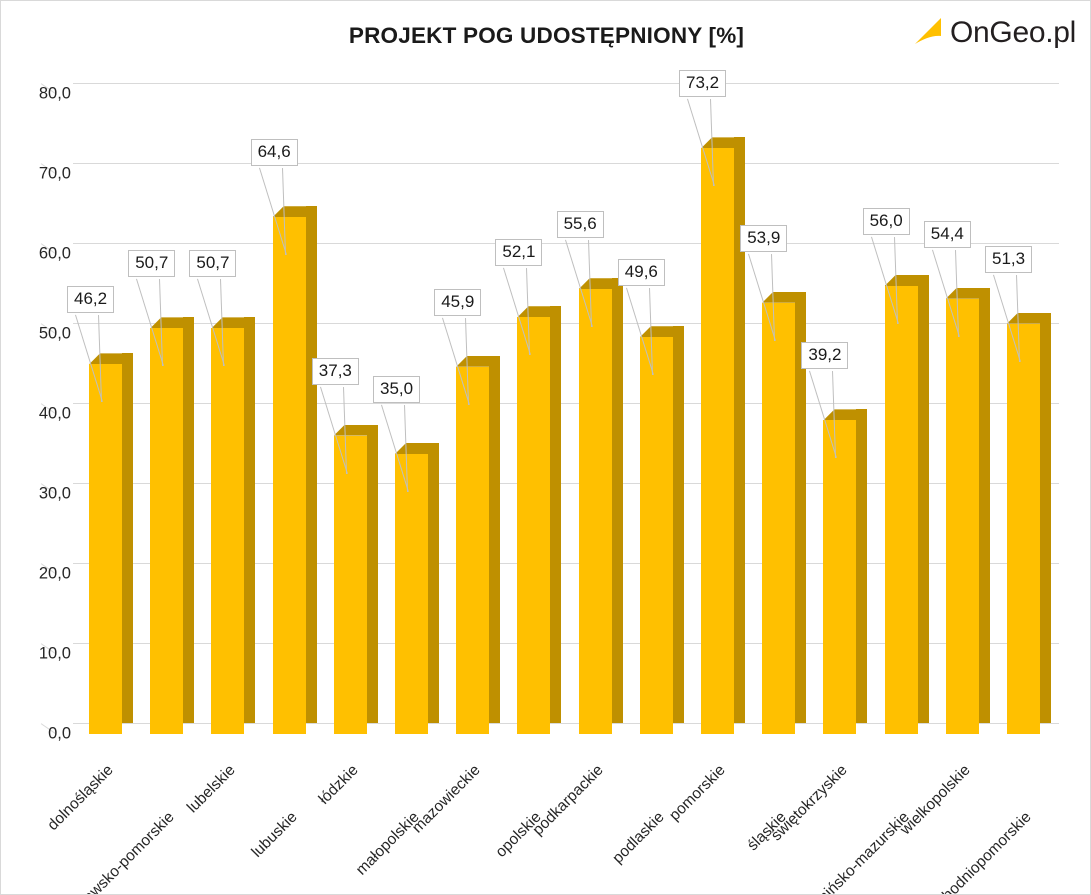  I want to click on y-axis-tick-label: 50,0, so click(54, 333).